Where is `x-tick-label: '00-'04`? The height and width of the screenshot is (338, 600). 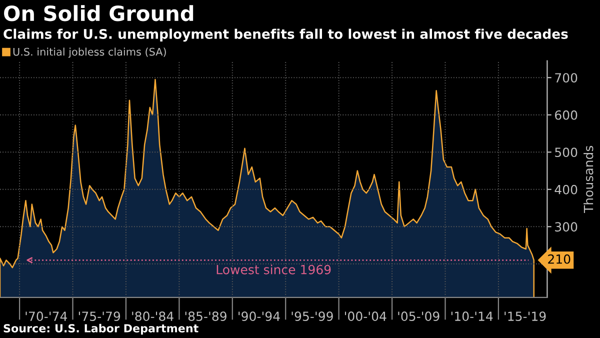
x-tick-label: '00-'04 is located at coordinates (365, 317).